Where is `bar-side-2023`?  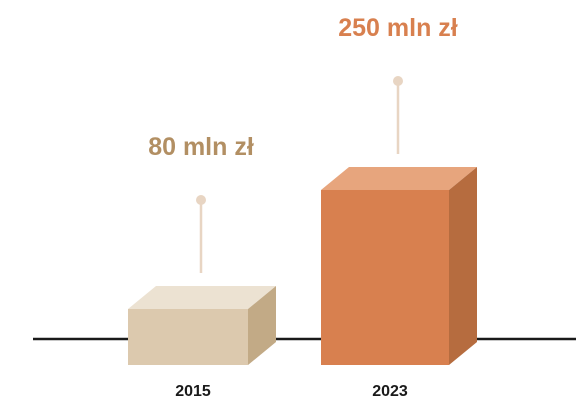 bar-side-2023 is located at coordinates (463, 266).